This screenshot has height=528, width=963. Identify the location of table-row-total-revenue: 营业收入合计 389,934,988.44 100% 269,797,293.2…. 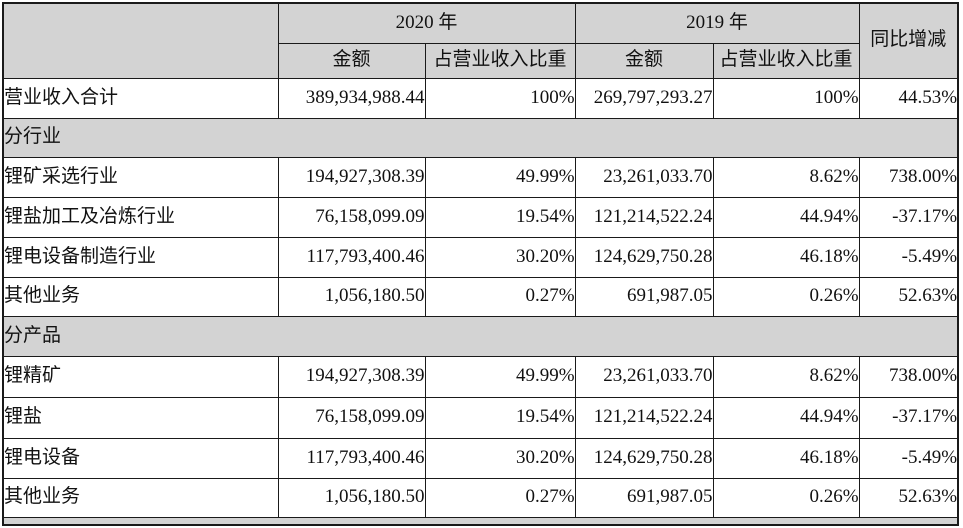
(480, 98).